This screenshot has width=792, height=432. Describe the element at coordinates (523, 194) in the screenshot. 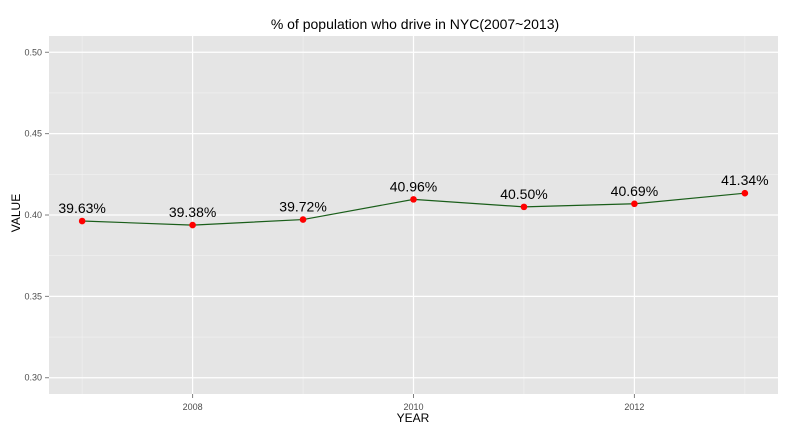

I see `data-label: 40.50%` at that location.